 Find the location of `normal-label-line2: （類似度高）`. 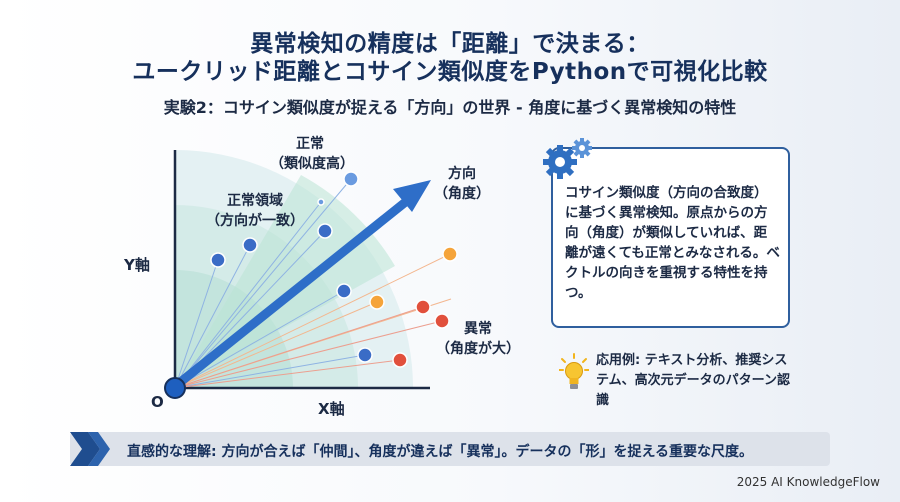

normal-label-line2: （類似度高） is located at coordinates (312, 164).